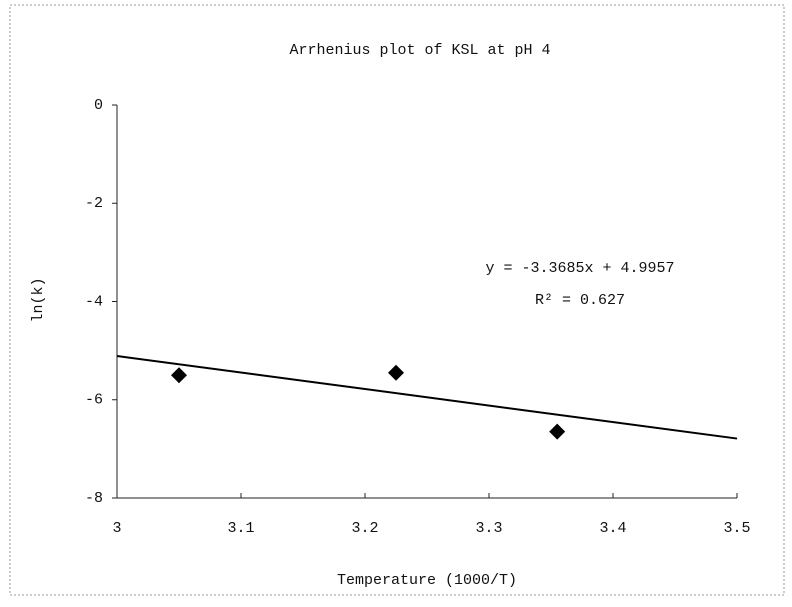 Image resolution: width=792 pixels, height=607 pixels. Describe the element at coordinates (736, 528) in the screenshot. I see `x-tick-label: 3.5` at that location.